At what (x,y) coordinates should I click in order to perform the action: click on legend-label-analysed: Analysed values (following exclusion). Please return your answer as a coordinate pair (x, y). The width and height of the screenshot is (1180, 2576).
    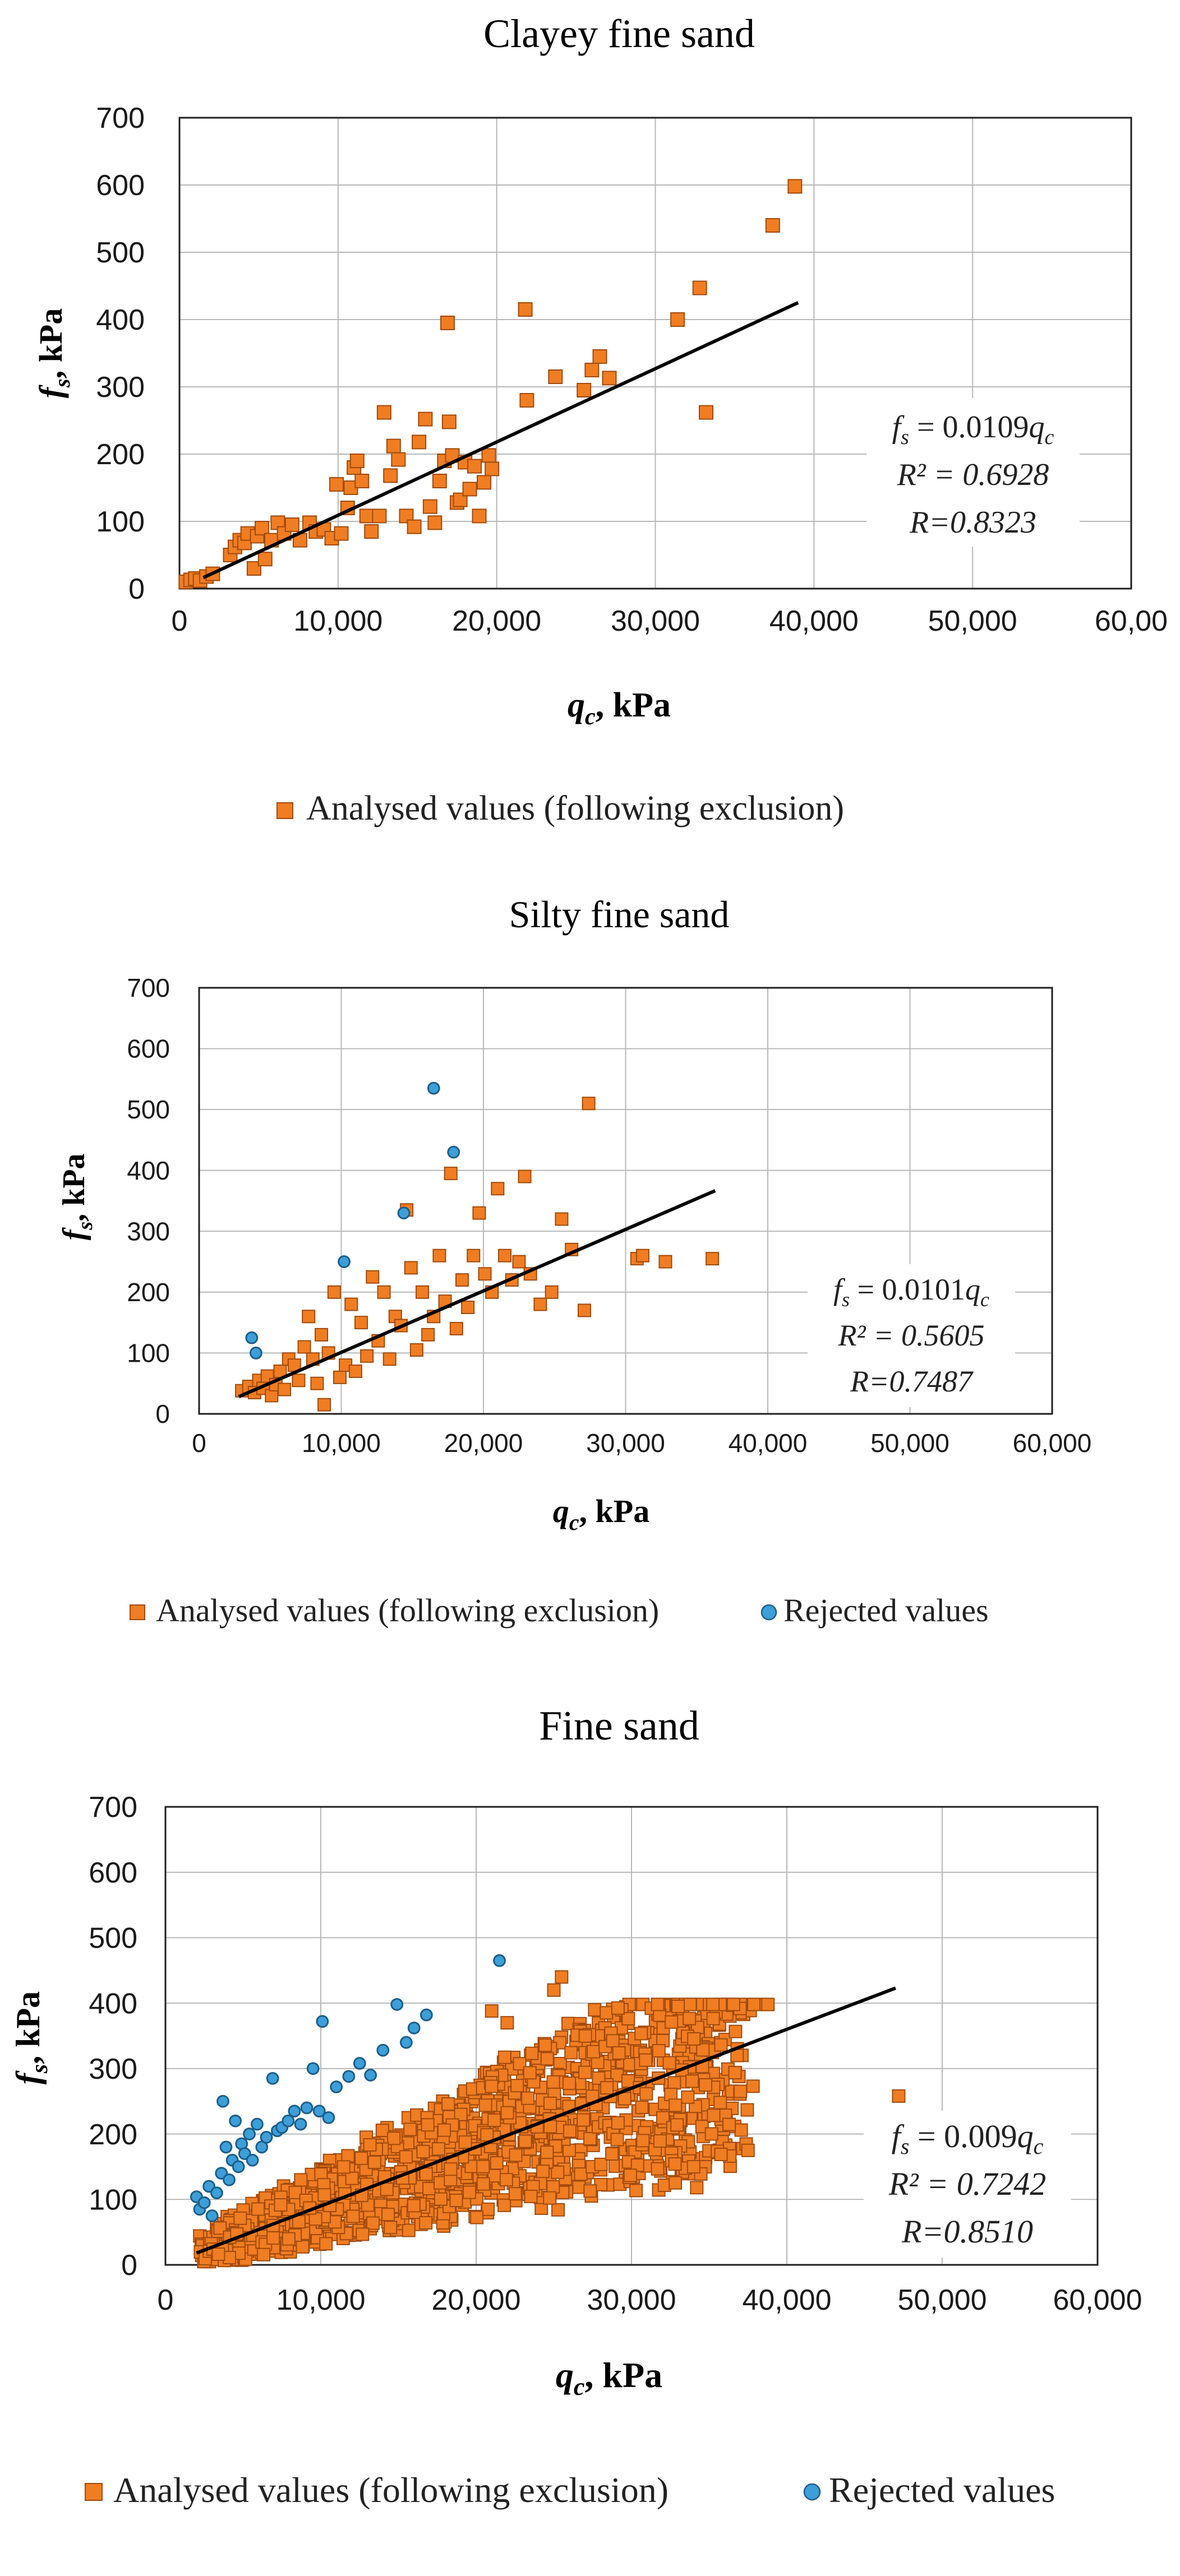
    Looking at the image, I should click on (391, 2490).